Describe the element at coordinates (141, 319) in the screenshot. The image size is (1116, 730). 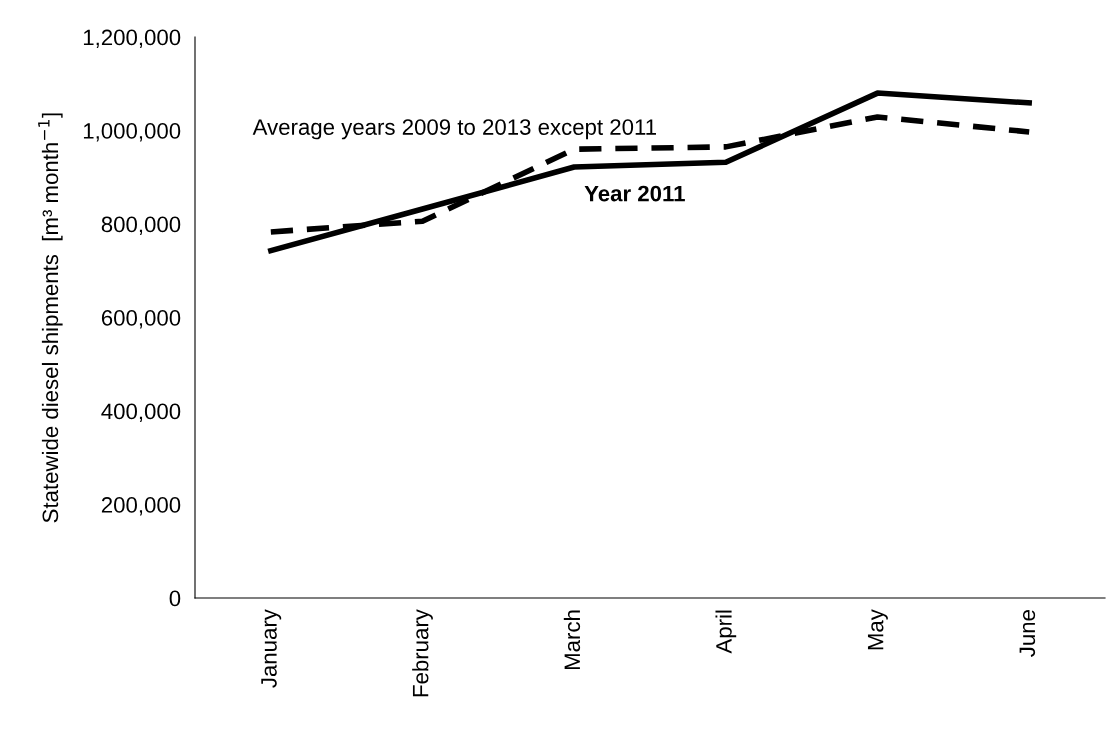
I see `y-tick-label: 600,000` at that location.